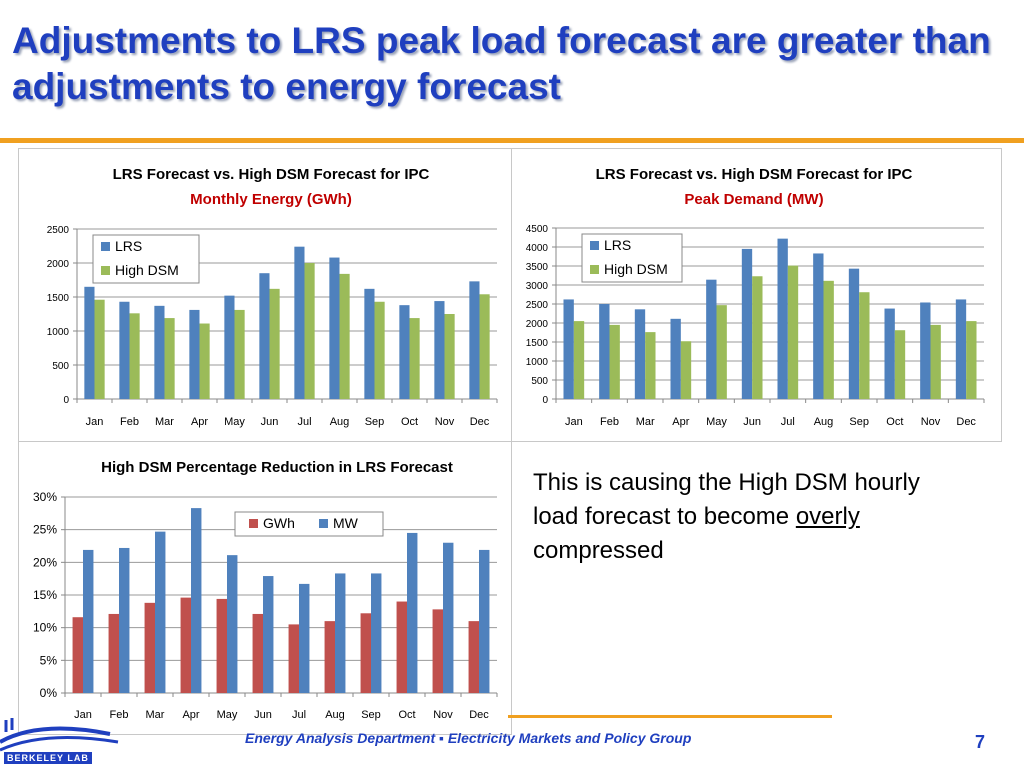 This screenshot has height=768, width=1024. What do you see at coordinates (445, 422) in the screenshot?
I see `x-tick-label: Nov` at bounding box center [445, 422].